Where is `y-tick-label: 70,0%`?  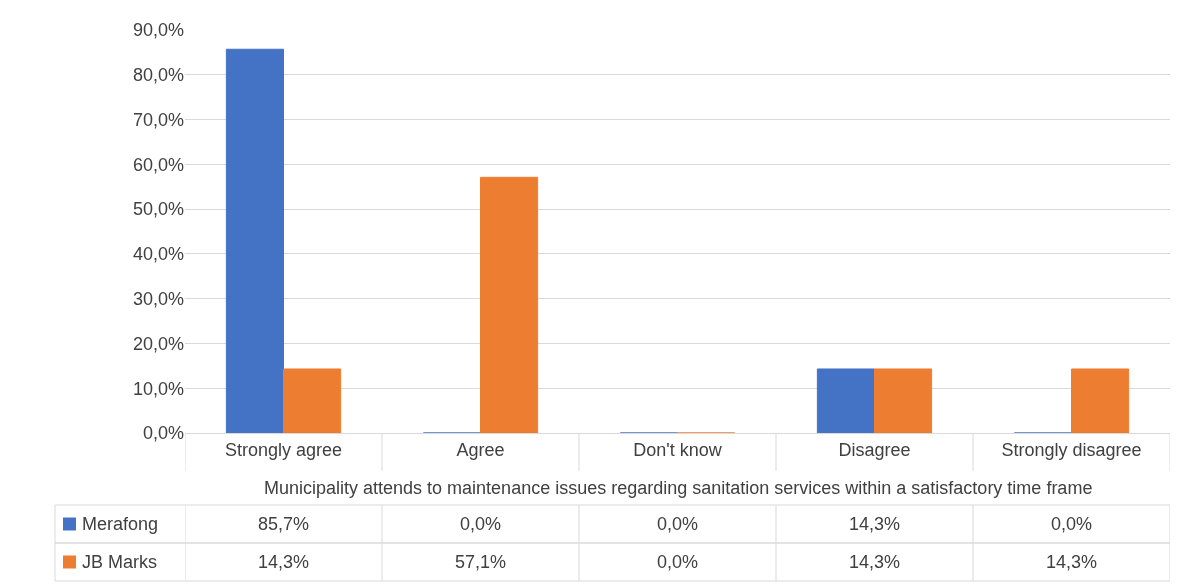 y-tick-label: 70,0% is located at coordinates (158, 119).